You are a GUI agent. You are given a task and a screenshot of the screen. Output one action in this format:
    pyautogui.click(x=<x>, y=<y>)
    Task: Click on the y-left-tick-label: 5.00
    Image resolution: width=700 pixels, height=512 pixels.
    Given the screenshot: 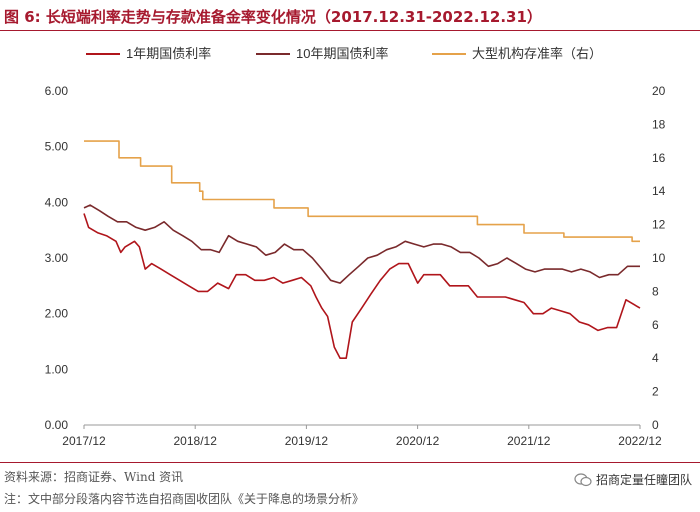 What is the action you would take?
    pyautogui.click(x=57, y=147)
    